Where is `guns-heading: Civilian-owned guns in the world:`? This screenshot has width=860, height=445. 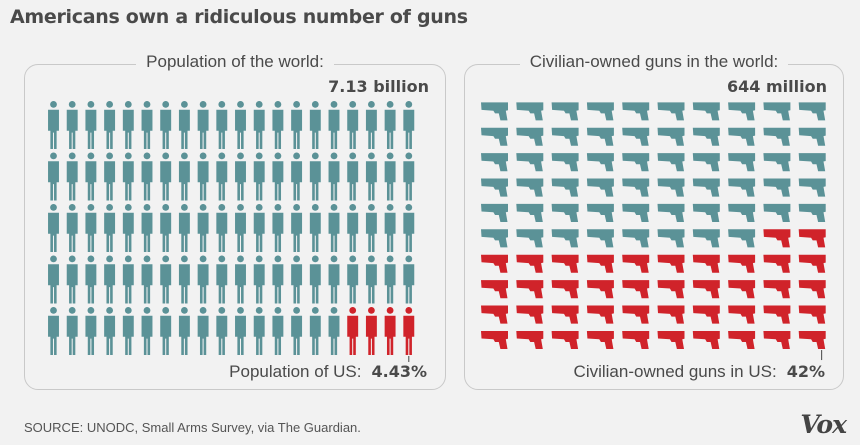
guns-heading: Civilian-owned guns in the world: is located at coordinates (654, 61).